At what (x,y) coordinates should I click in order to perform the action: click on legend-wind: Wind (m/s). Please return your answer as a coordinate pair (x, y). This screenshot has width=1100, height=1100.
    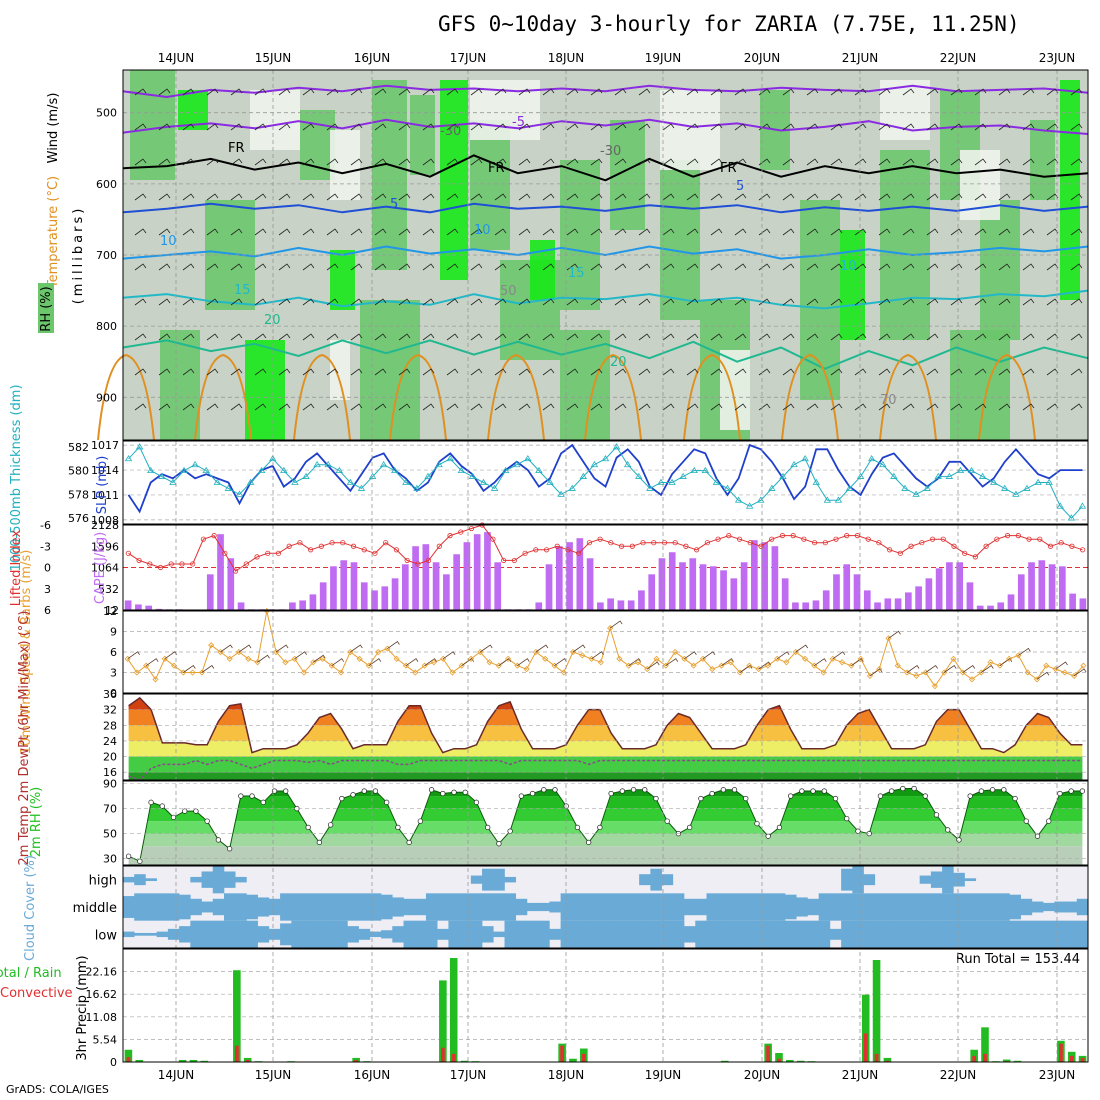
    Looking at the image, I should click on (53, 128).